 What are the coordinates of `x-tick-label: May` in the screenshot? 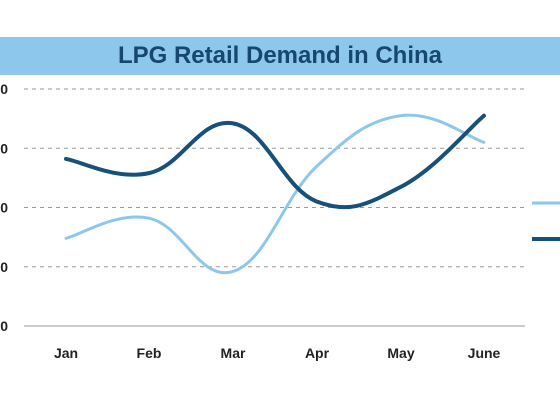 It's located at (400, 353).